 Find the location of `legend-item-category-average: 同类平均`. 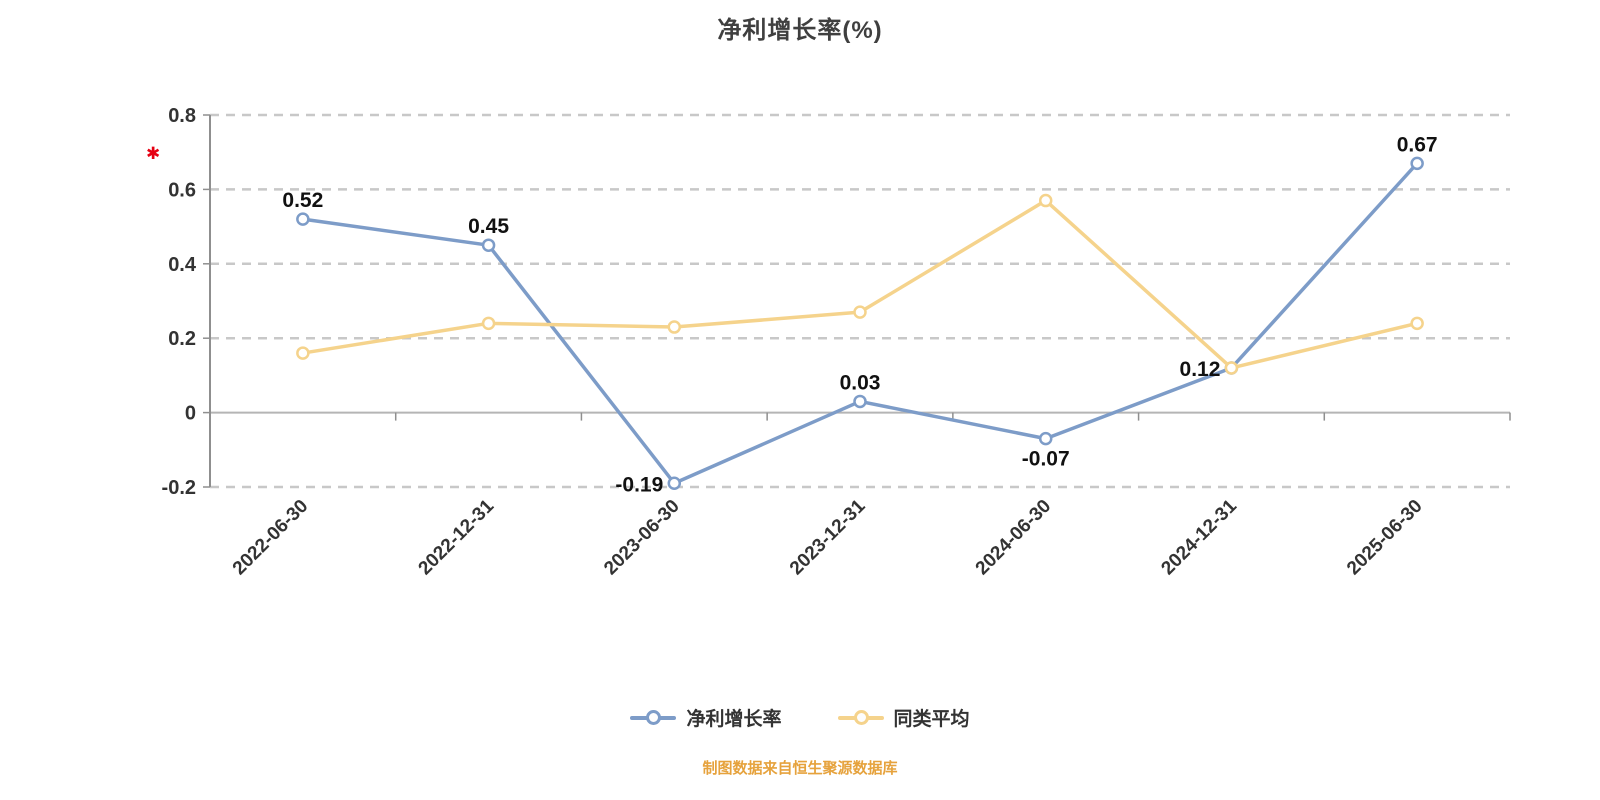

legend-item-category-average: 同类平均 is located at coordinates (903, 717).